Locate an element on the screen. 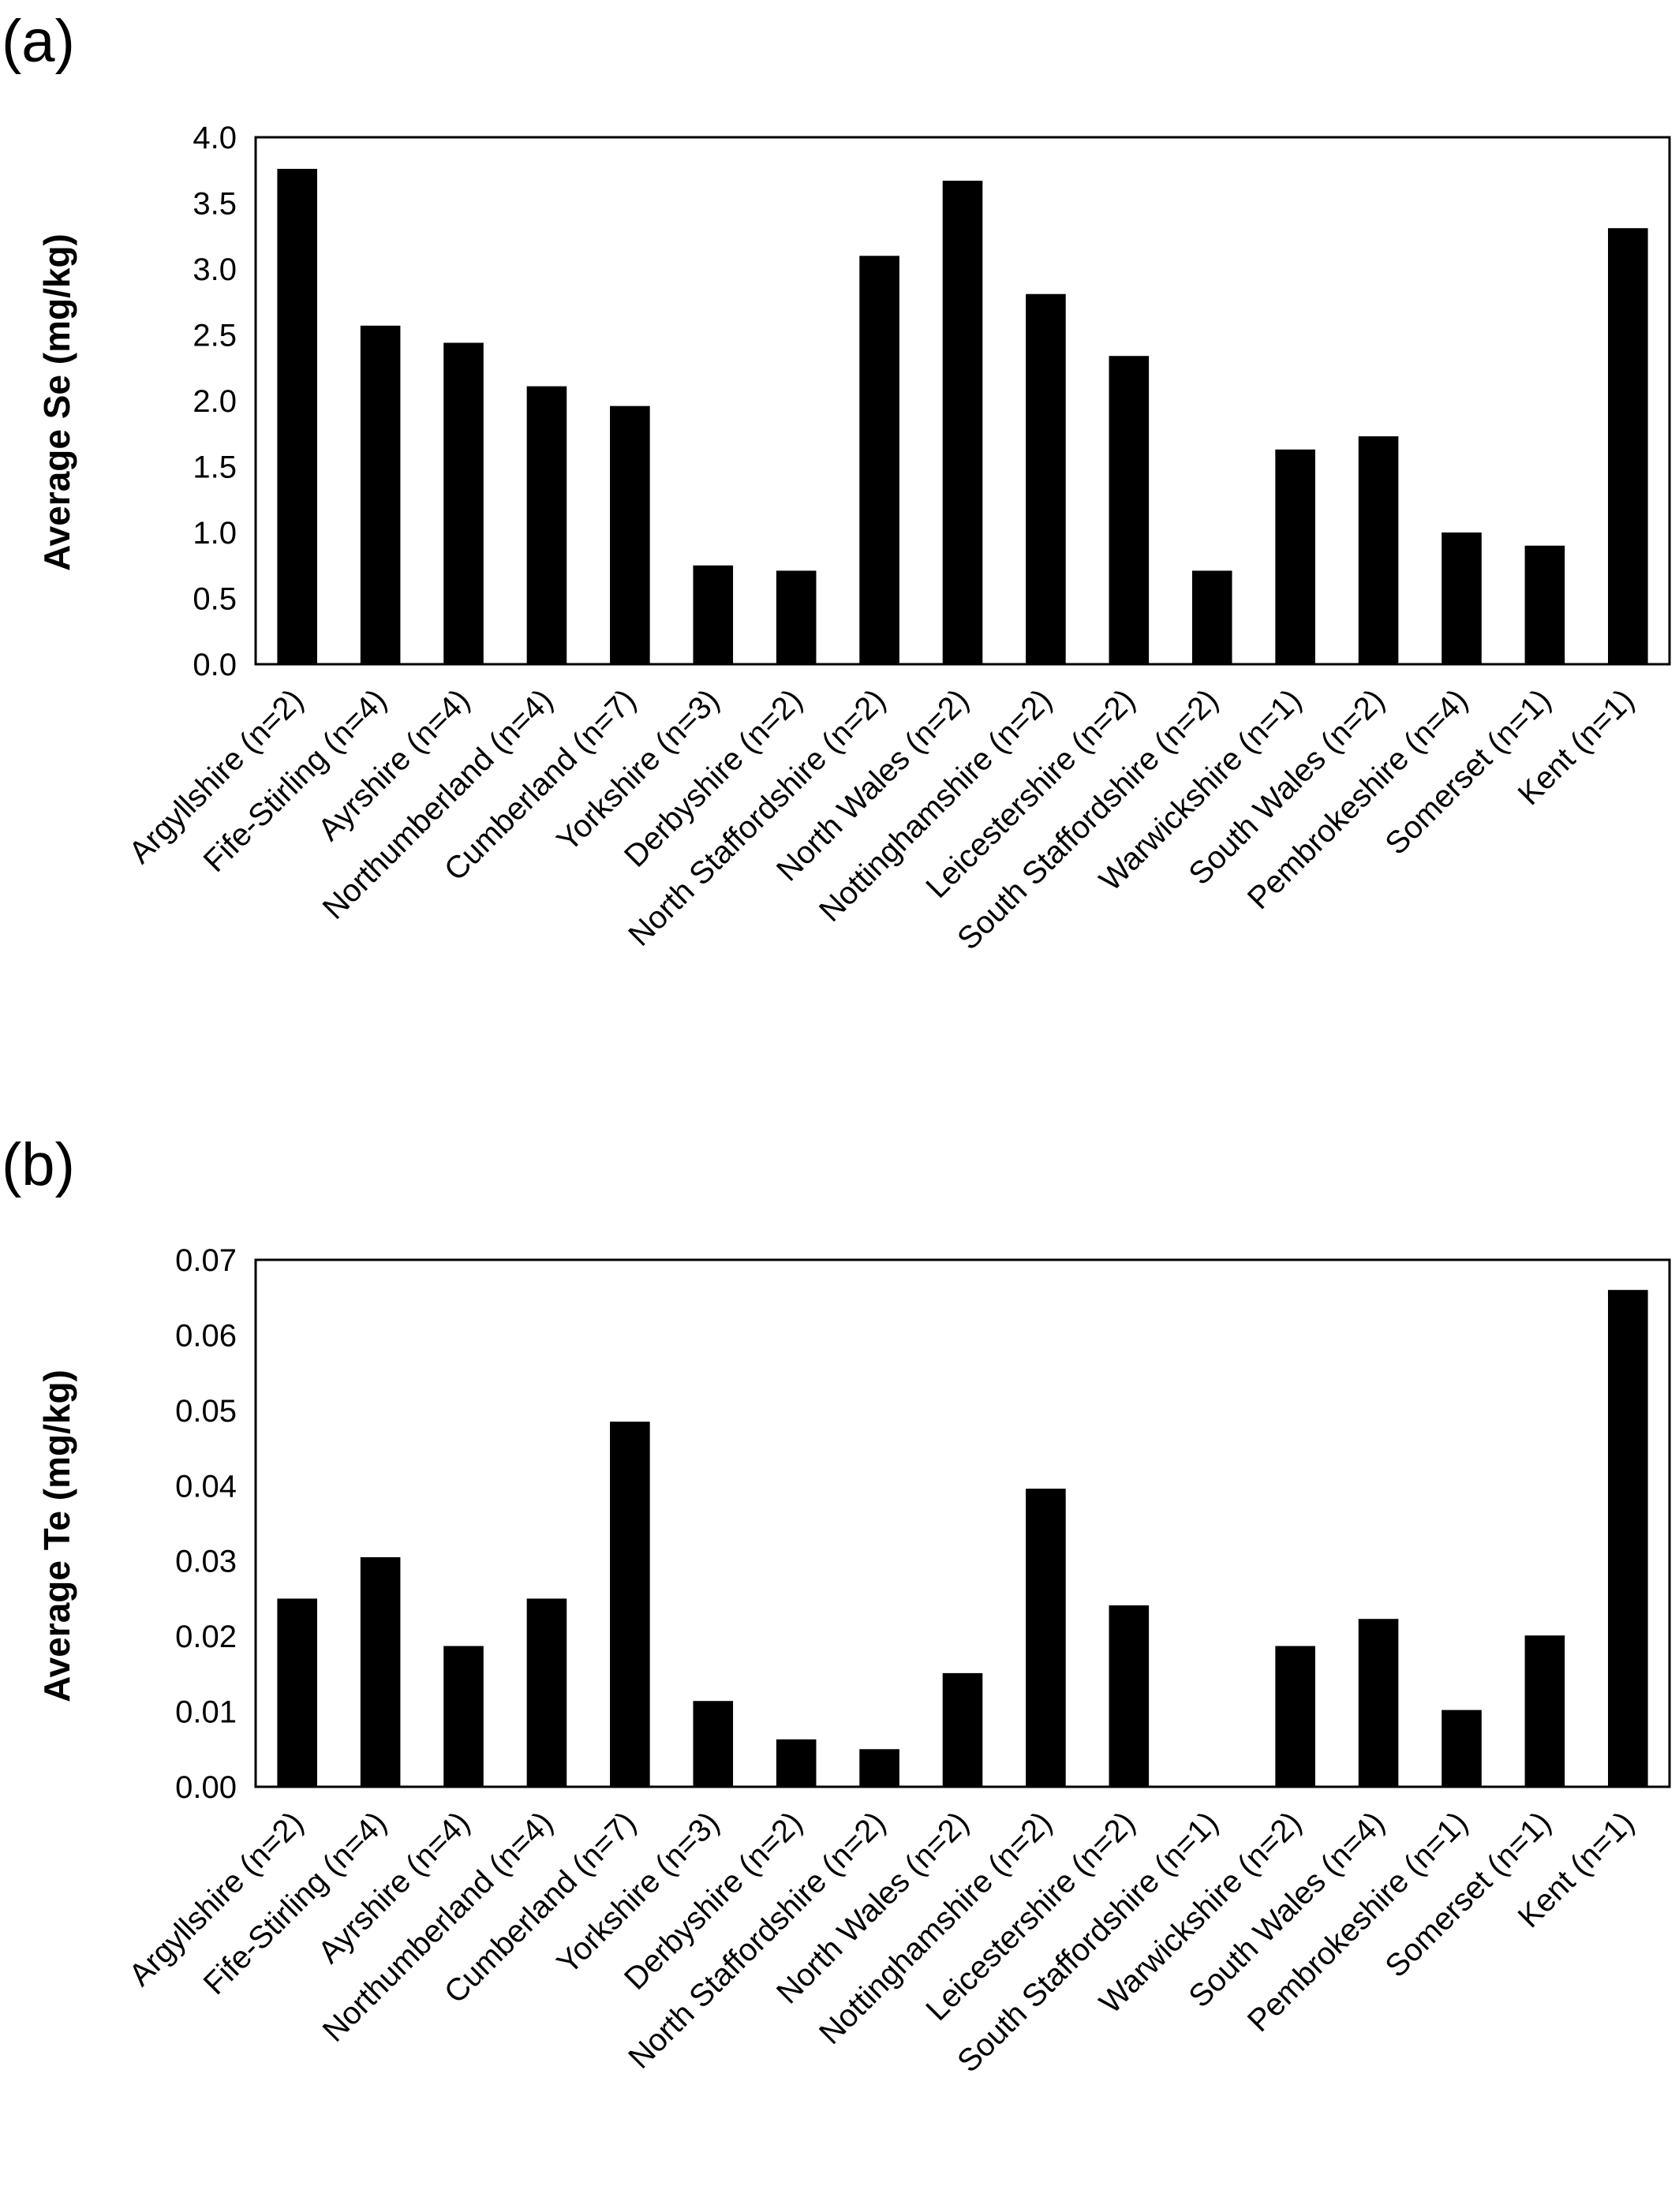  y-tick-label-b: 0.04 is located at coordinates (206, 1486).